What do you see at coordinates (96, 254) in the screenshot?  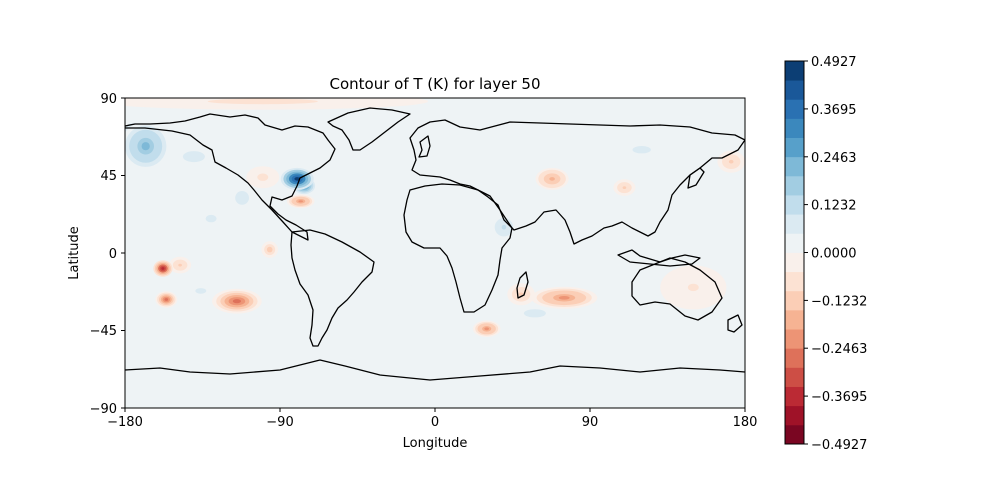 I see `y-axis: 90 45 0 −45 −90 Latitude` at bounding box center [96, 254].